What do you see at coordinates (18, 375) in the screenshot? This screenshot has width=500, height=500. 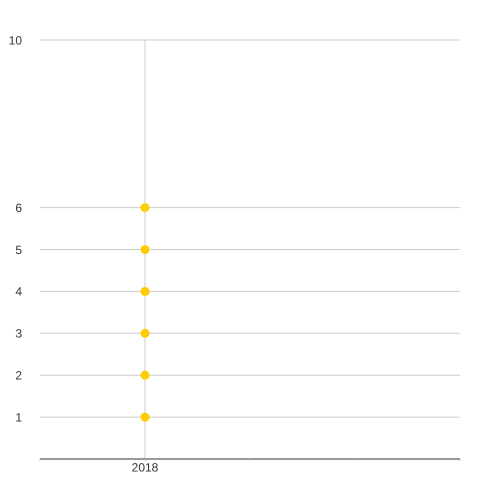 I see `y-tick-label: 2` at bounding box center [18, 375].